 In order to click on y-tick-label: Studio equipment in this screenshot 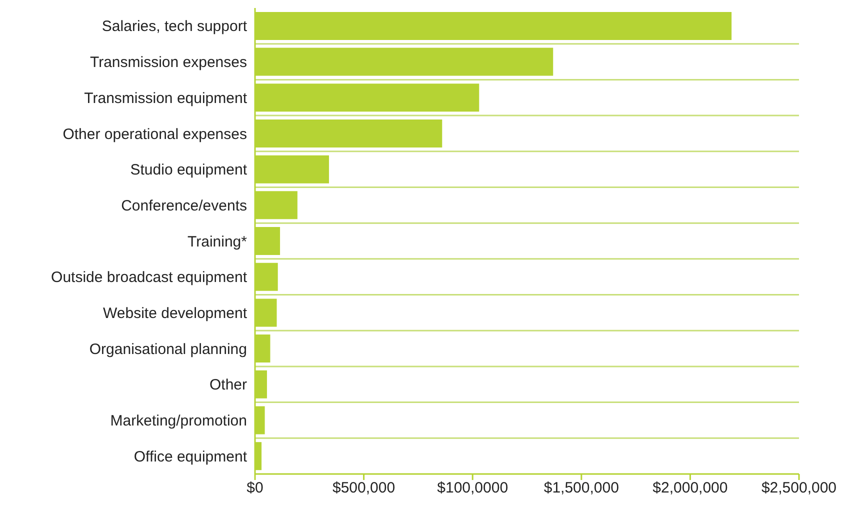, I will do `click(189, 170)`.